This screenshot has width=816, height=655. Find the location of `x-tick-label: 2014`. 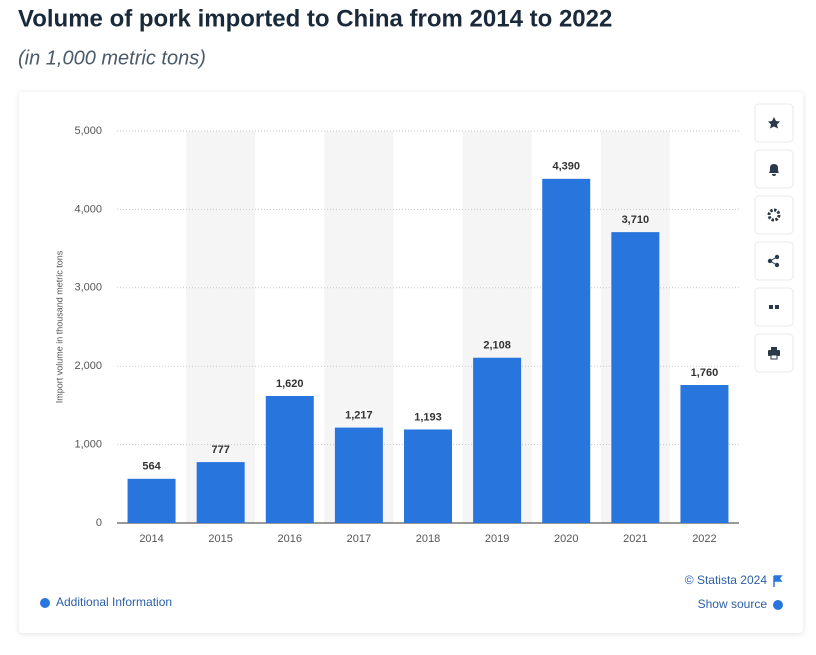

x-tick-label: 2014 is located at coordinates (151, 539).